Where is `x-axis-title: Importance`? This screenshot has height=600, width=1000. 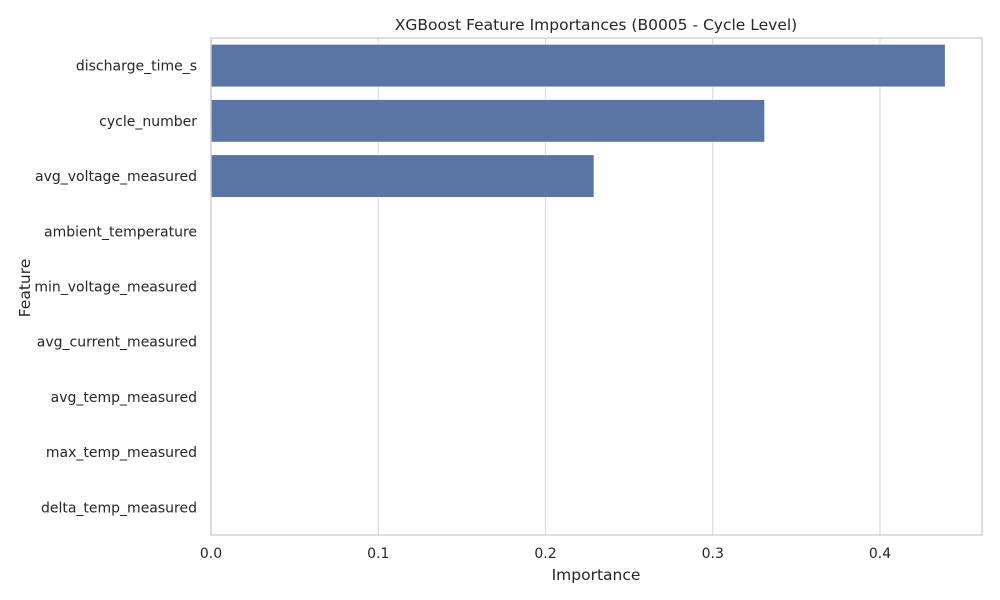
x-axis-title: Importance is located at coordinates (596, 575).